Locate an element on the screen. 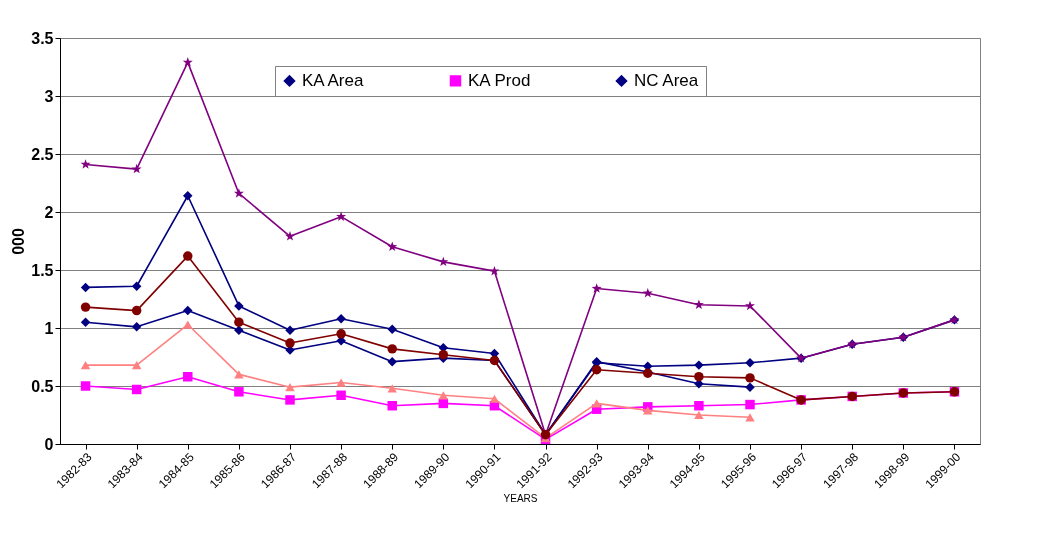  y-tick-label: 2 is located at coordinates (49, 212).